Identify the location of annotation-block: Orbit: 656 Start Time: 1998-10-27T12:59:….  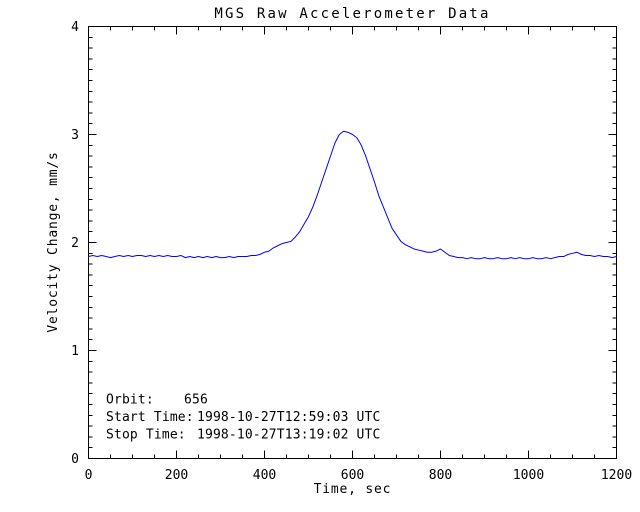
(243, 418).